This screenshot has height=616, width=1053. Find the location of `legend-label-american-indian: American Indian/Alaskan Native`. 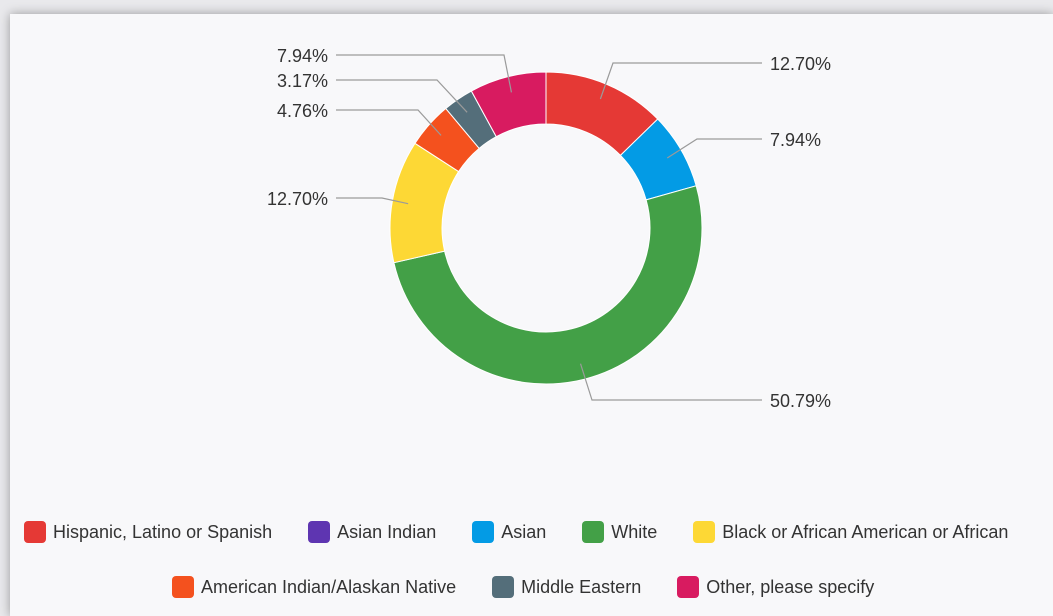

legend-label-american-indian: American Indian/Alaskan Native is located at coordinates (329, 586).